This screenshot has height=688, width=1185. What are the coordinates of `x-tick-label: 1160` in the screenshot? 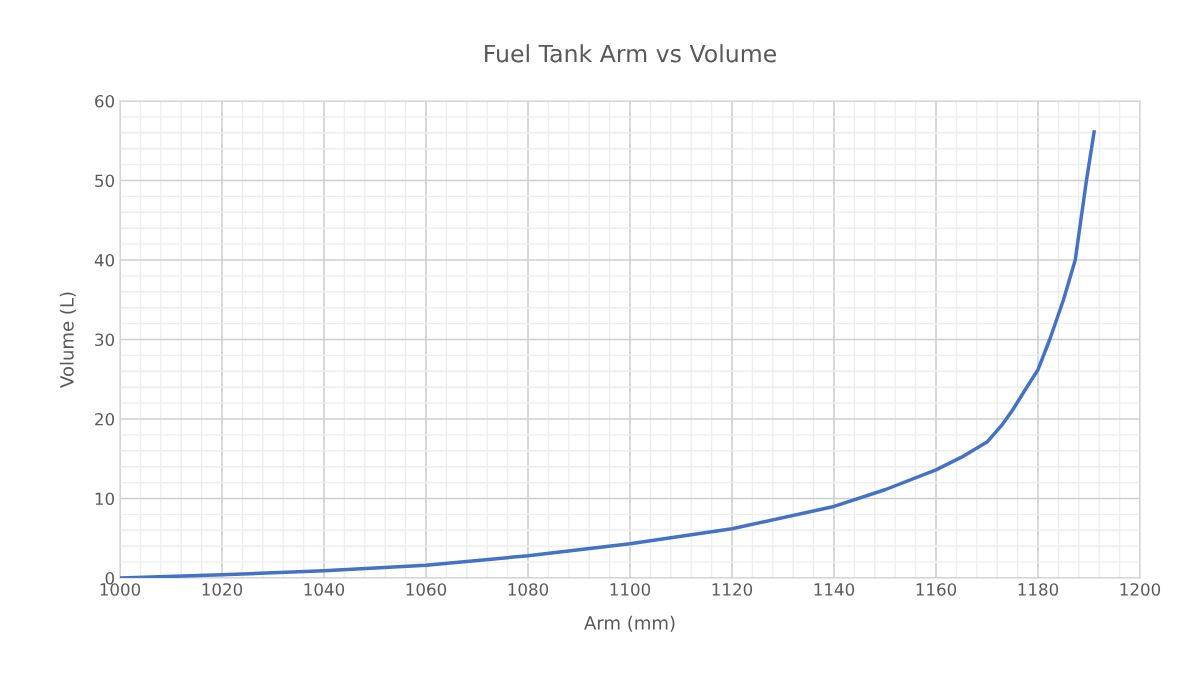 It's located at (936, 589).